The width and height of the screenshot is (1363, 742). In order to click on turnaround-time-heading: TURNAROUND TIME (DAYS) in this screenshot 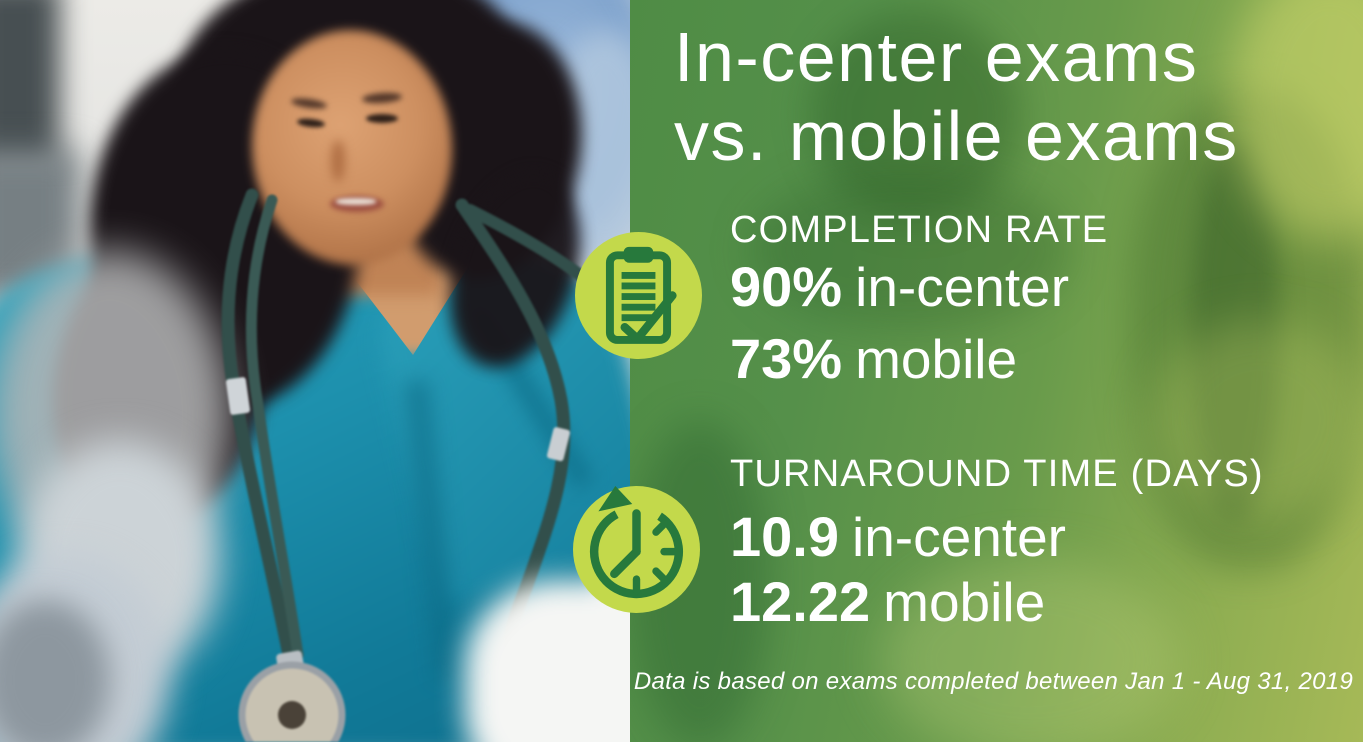, I will do `click(997, 474)`.